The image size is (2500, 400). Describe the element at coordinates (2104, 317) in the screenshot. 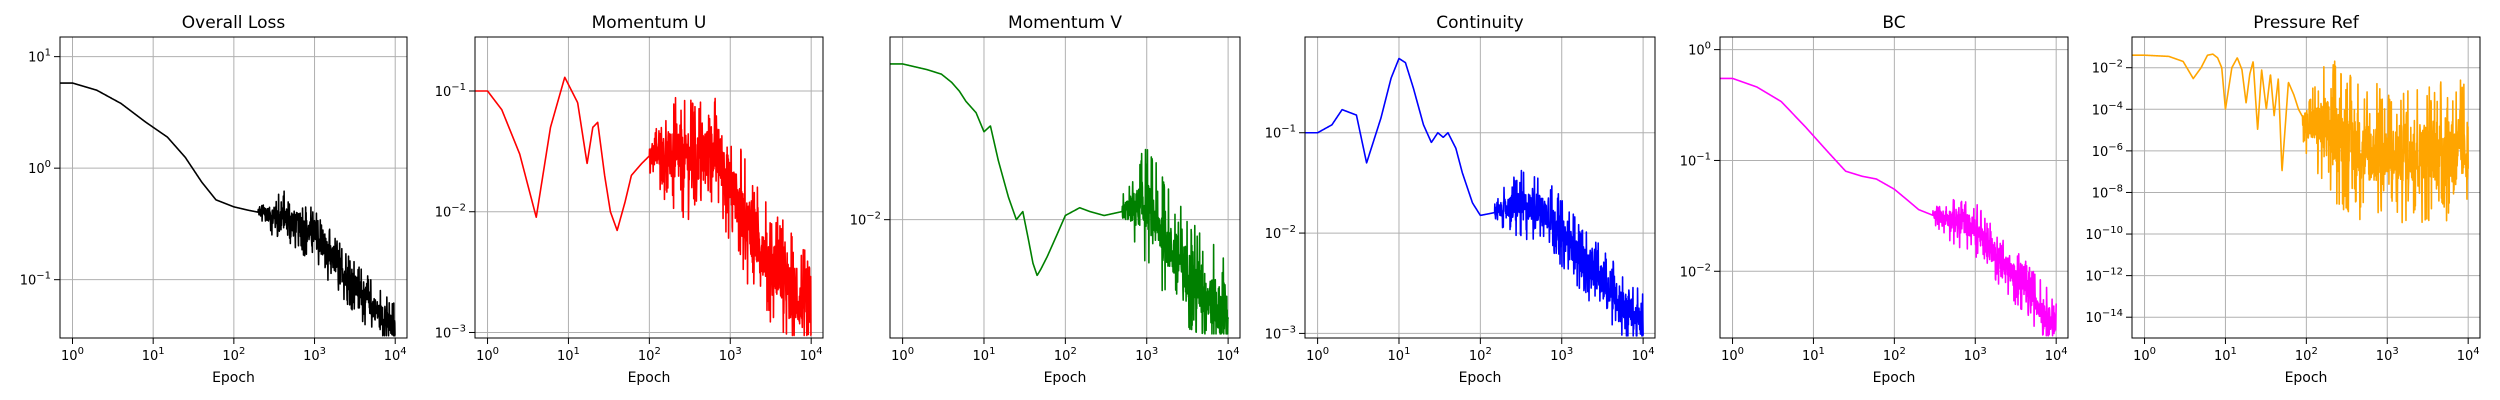

I see `y-tick-label-1: 10⁻¹⁴` at that location.